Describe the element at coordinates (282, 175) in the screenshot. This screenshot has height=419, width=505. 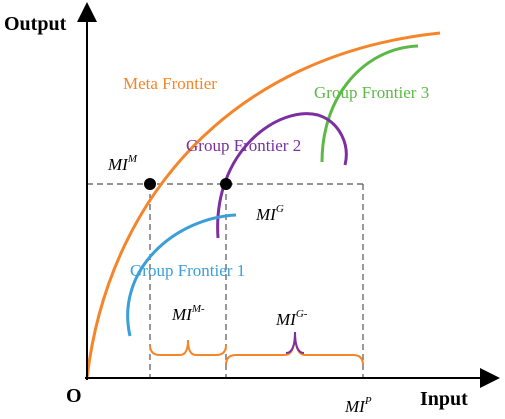
I see `group-frontier-2-curve` at that location.